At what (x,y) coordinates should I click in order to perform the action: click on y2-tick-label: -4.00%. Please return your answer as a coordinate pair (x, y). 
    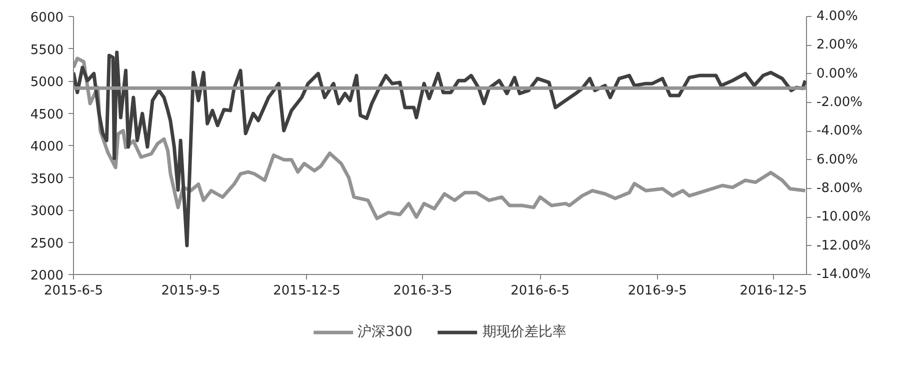
    Looking at the image, I should click on (839, 131).